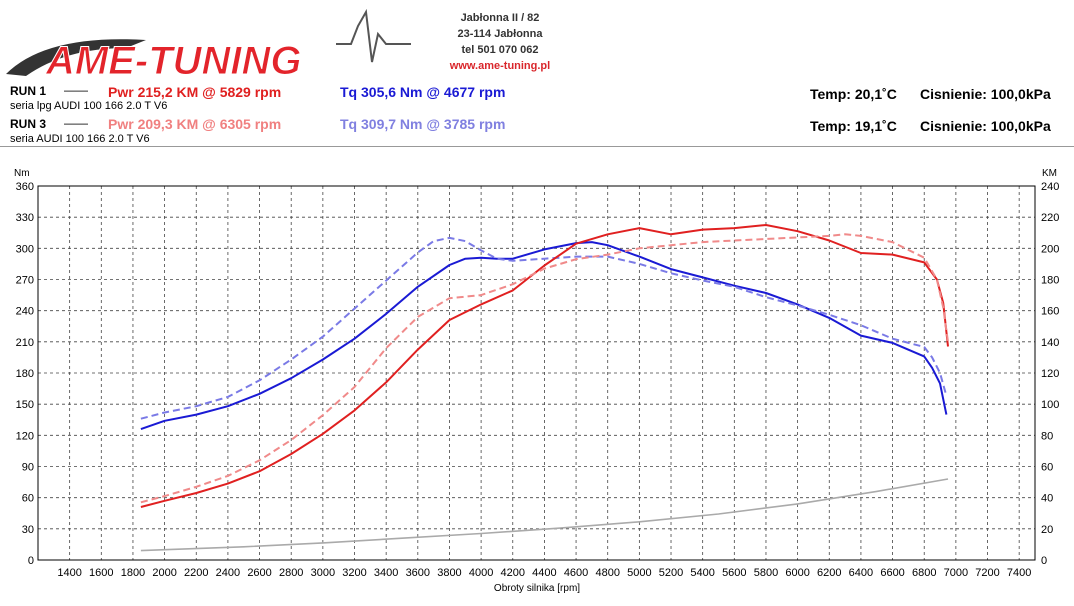 This screenshot has width=1074, height=606. What do you see at coordinates (69, 573) in the screenshot?
I see `x-tick: 1400` at bounding box center [69, 573].